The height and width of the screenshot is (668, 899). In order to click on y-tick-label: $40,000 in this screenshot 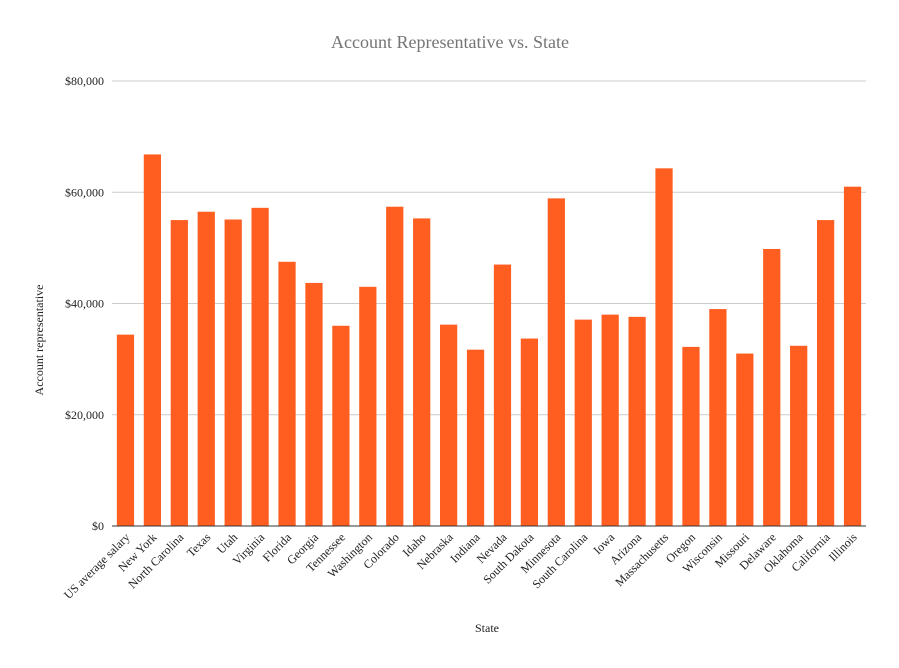, I will do `click(84, 304)`.